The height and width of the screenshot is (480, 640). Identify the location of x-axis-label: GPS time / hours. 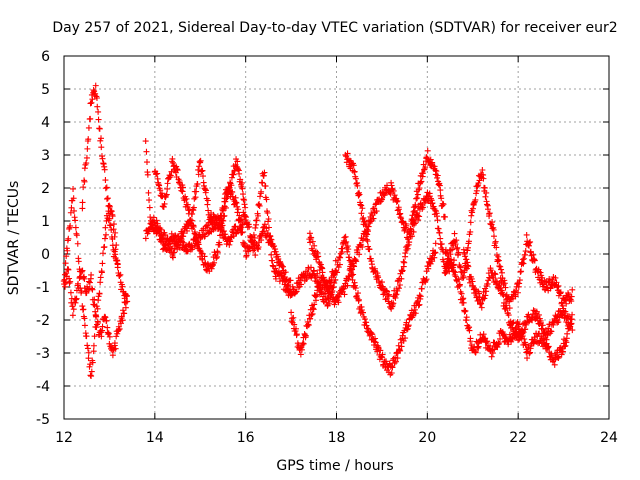
(334, 466).